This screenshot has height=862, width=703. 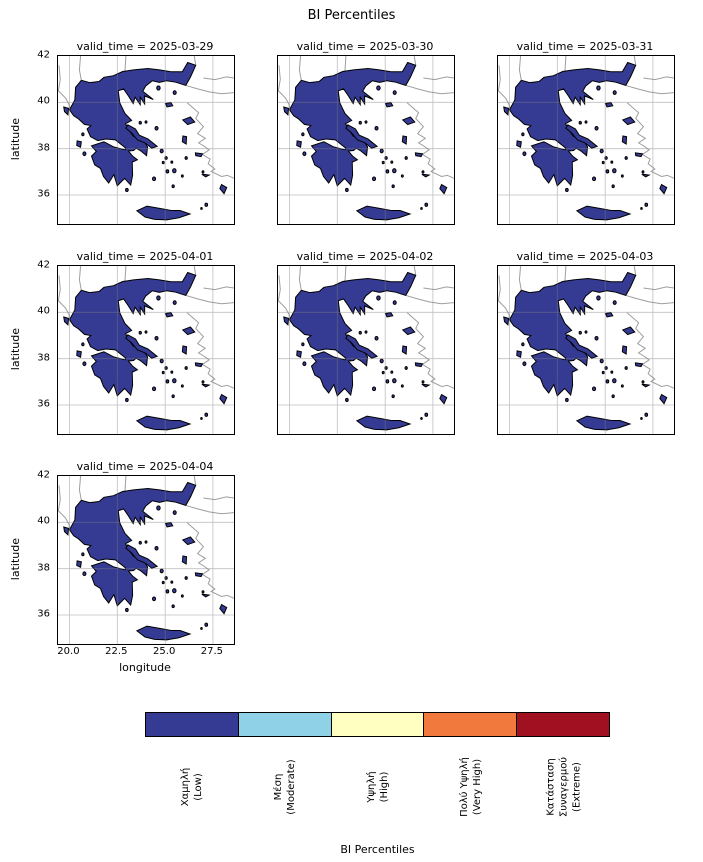 I want to click on colorbar-strip, so click(x=377, y=724).